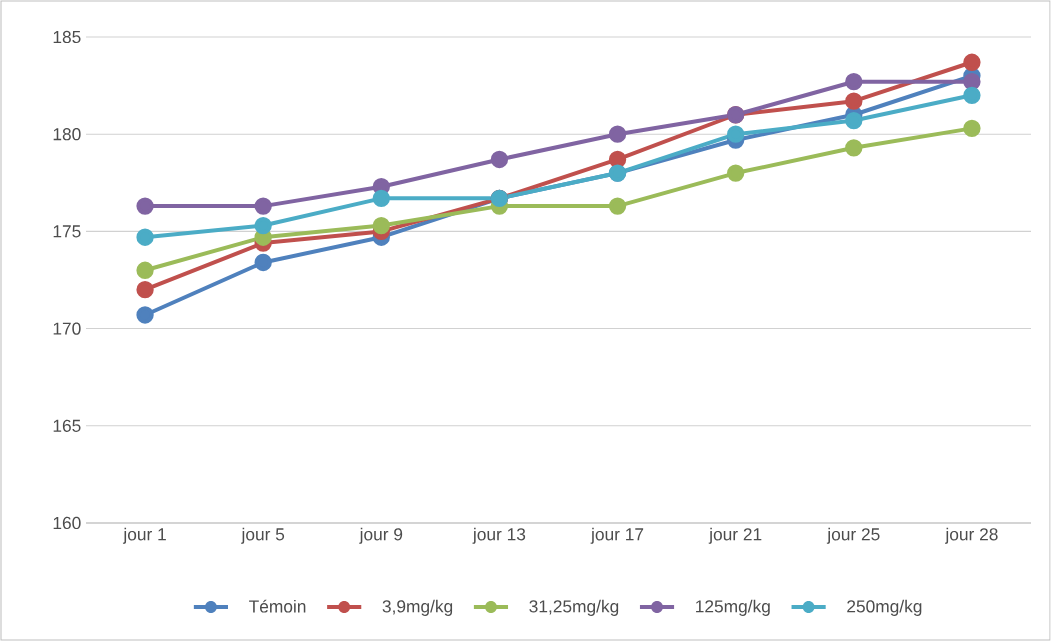  What do you see at coordinates (417, 607) in the screenshot?
I see `legend-label: 3,9mg/kg` at bounding box center [417, 607].